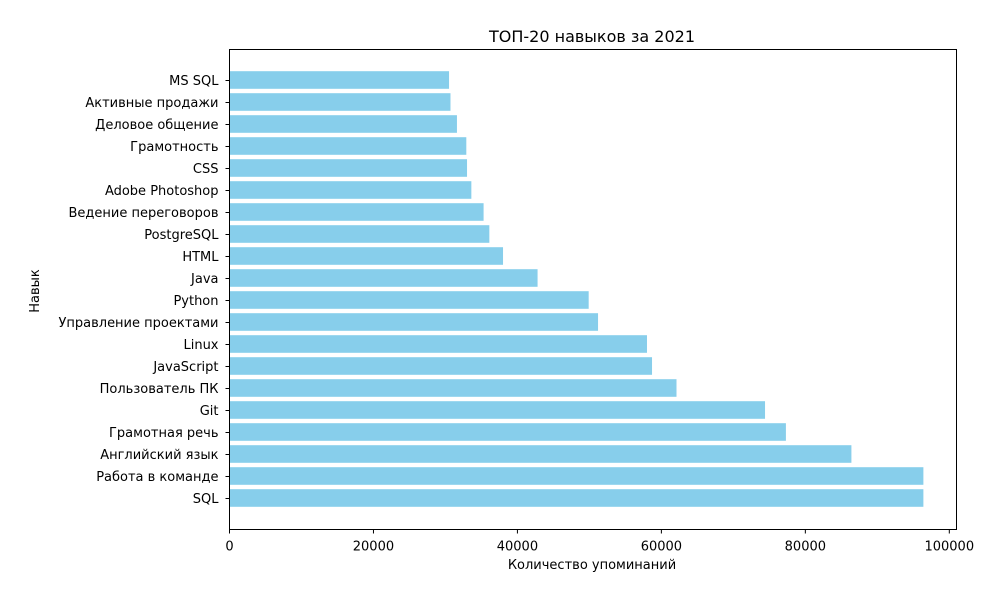  What do you see at coordinates (156, 125) in the screenshot?
I see `y-tick-label: Деловое общение` at bounding box center [156, 125].